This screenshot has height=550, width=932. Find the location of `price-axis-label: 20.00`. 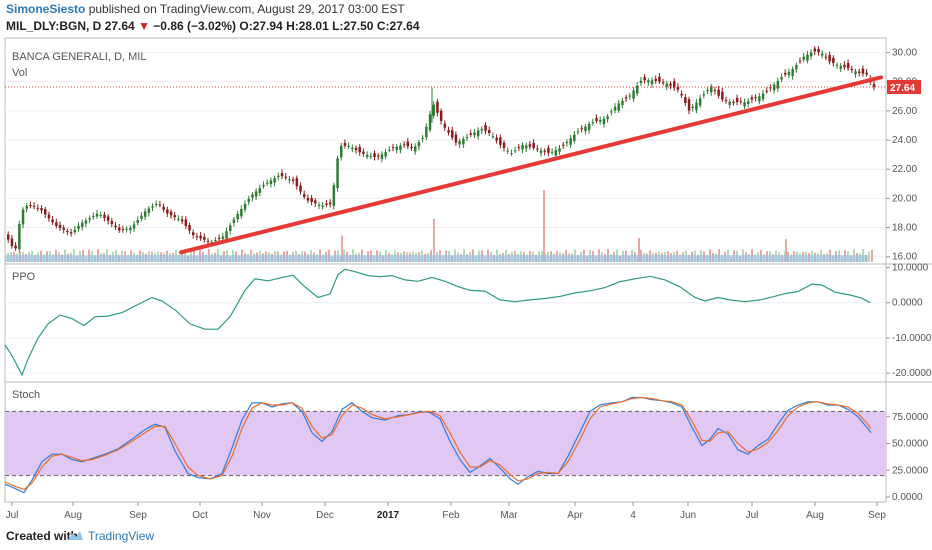

price-axis-label: 20.00 is located at coordinates (904, 198).